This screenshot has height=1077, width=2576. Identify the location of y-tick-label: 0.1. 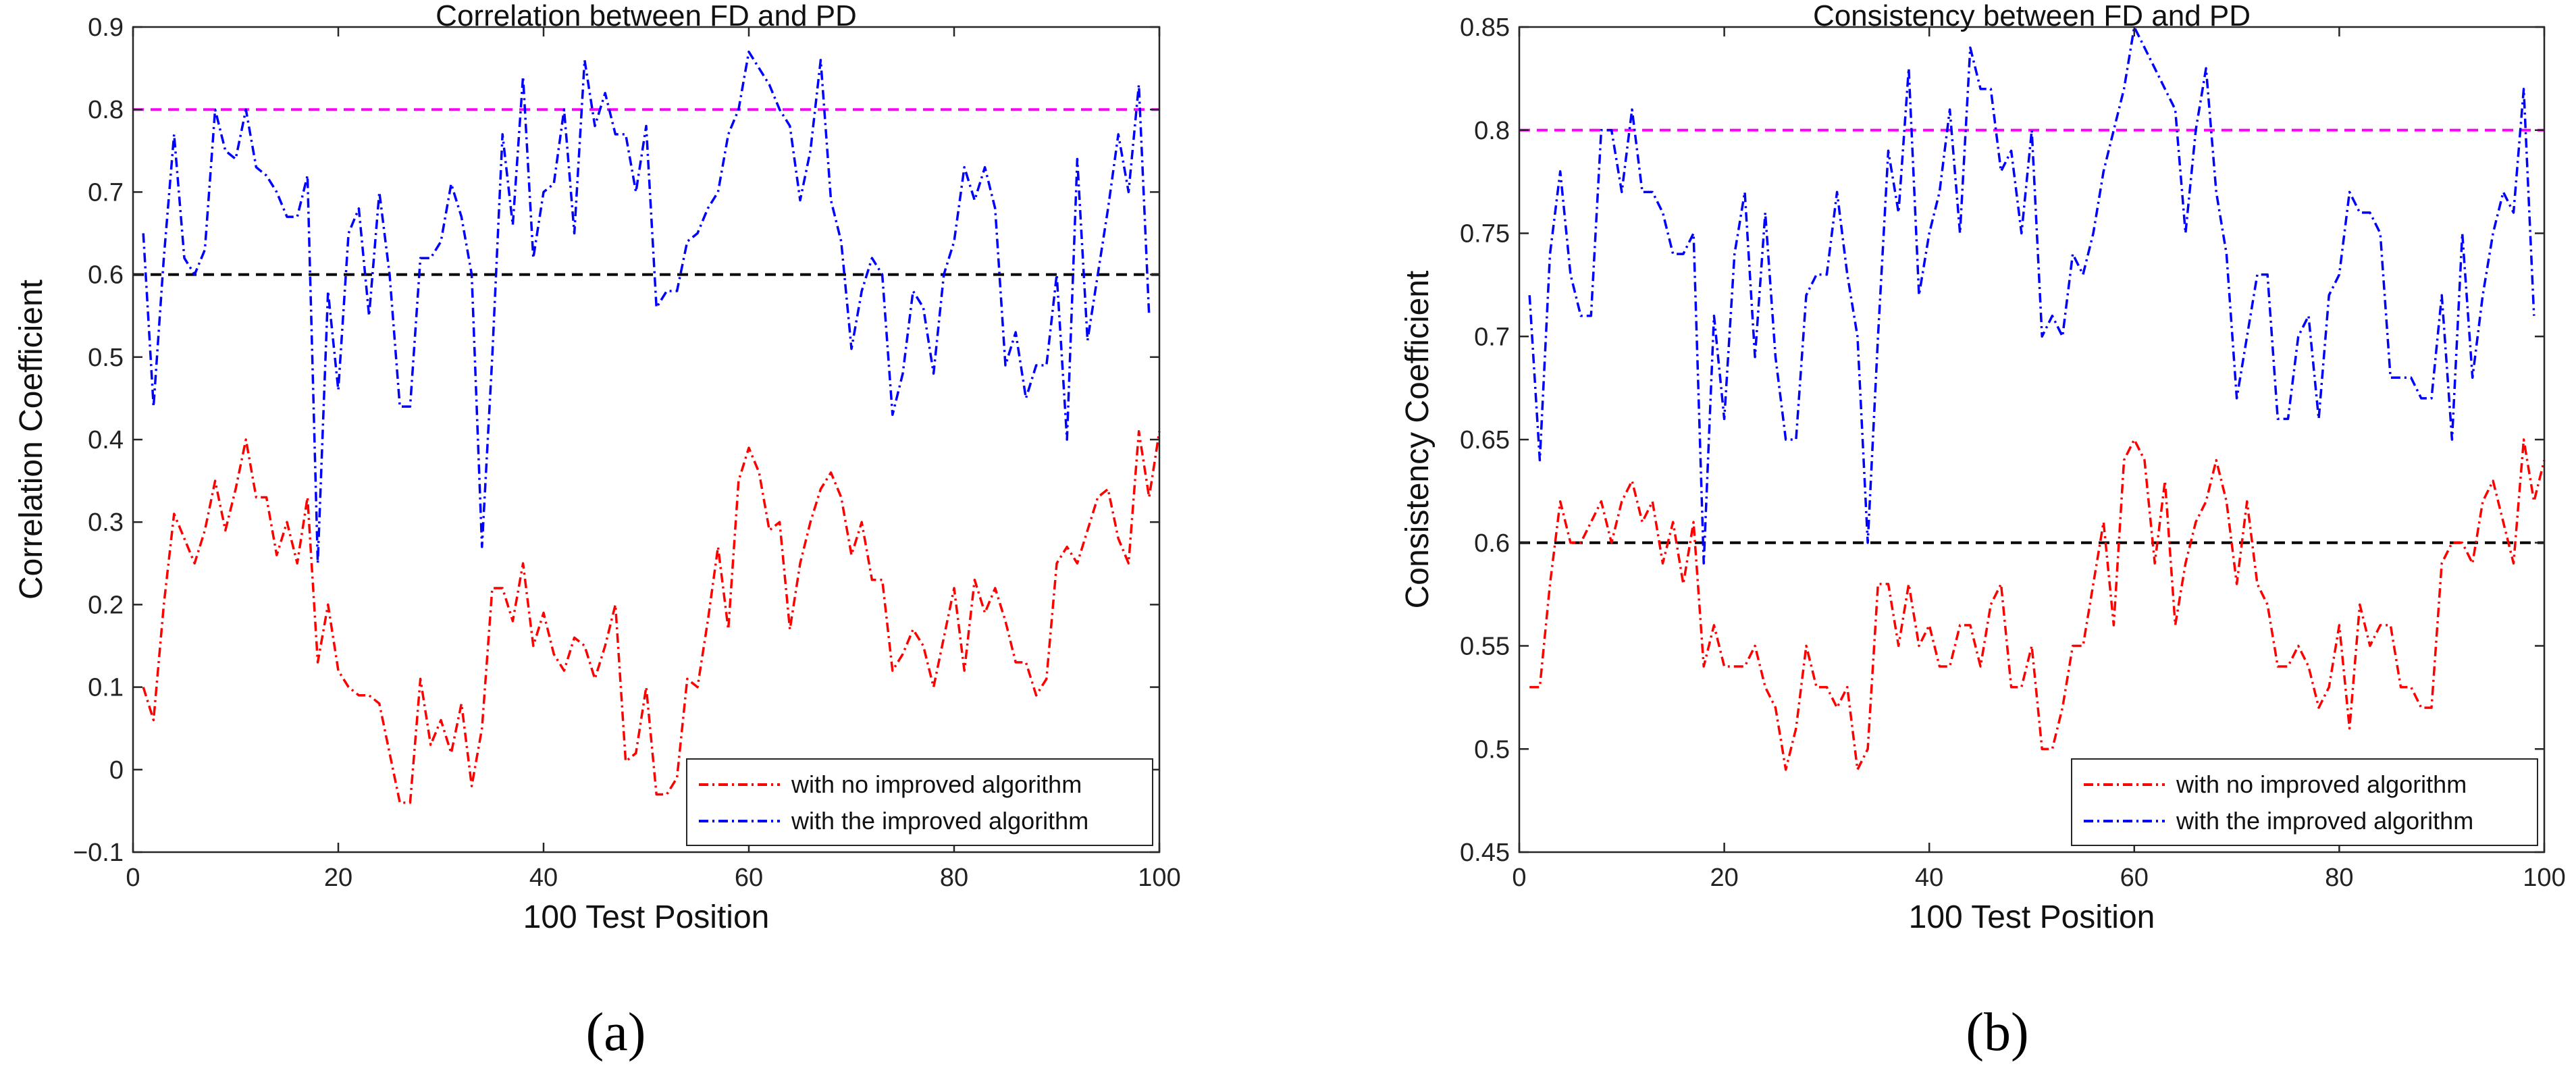
(106, 688).